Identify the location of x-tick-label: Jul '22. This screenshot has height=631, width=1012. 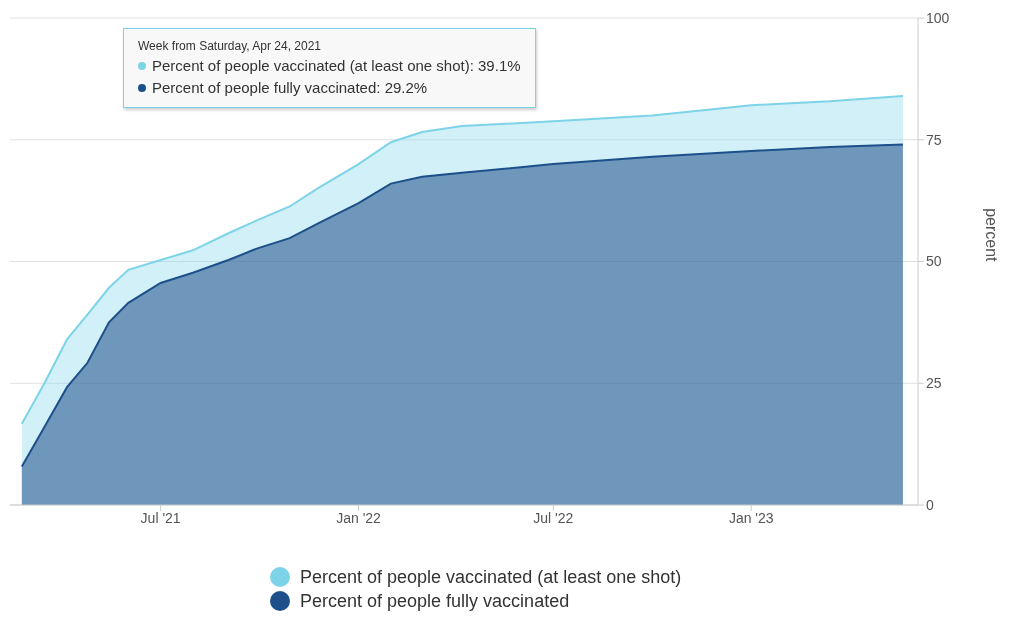
(553, 517).